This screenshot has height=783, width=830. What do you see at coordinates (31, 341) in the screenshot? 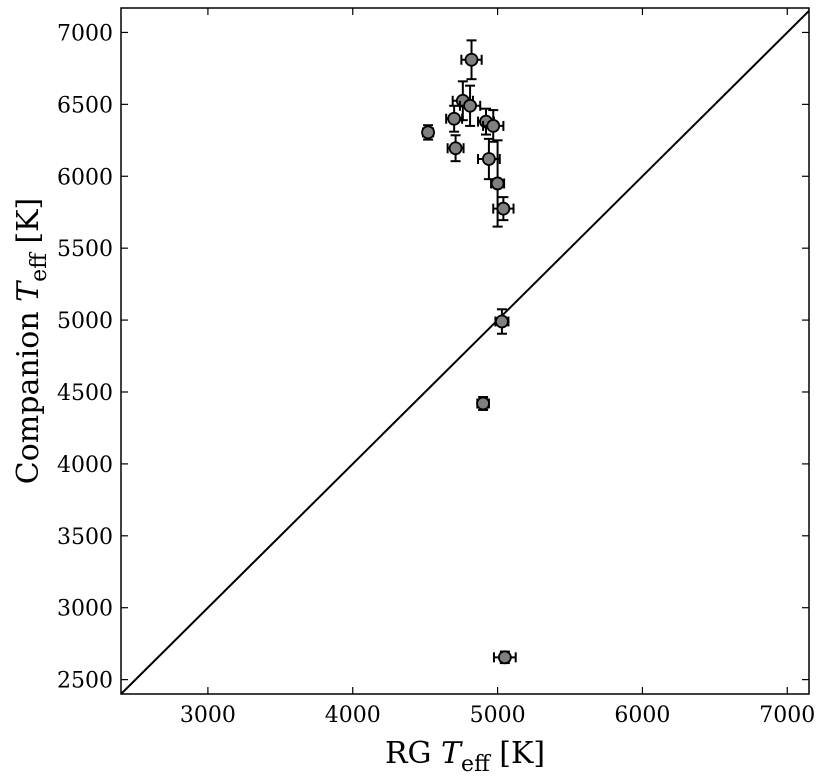
I see `y-axis-label: Companion Teff [K]` at bounding box center [31, 341].